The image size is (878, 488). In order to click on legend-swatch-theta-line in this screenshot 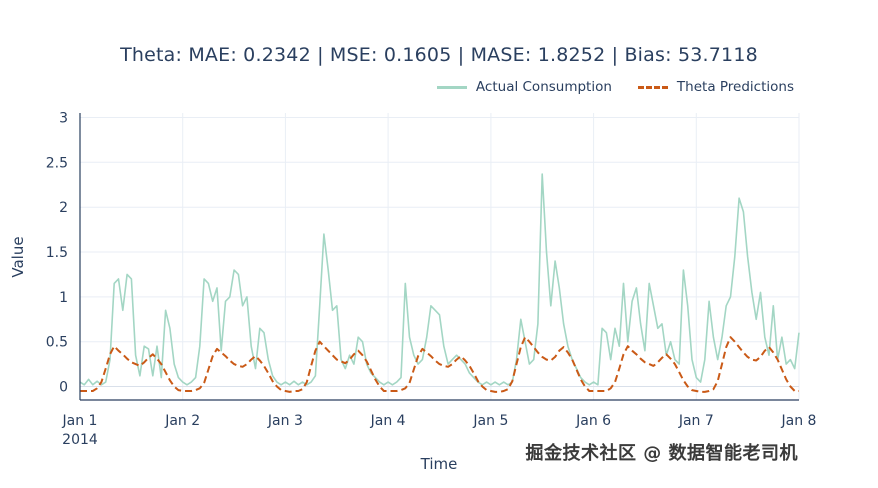, I will do `click(652, 87)`.